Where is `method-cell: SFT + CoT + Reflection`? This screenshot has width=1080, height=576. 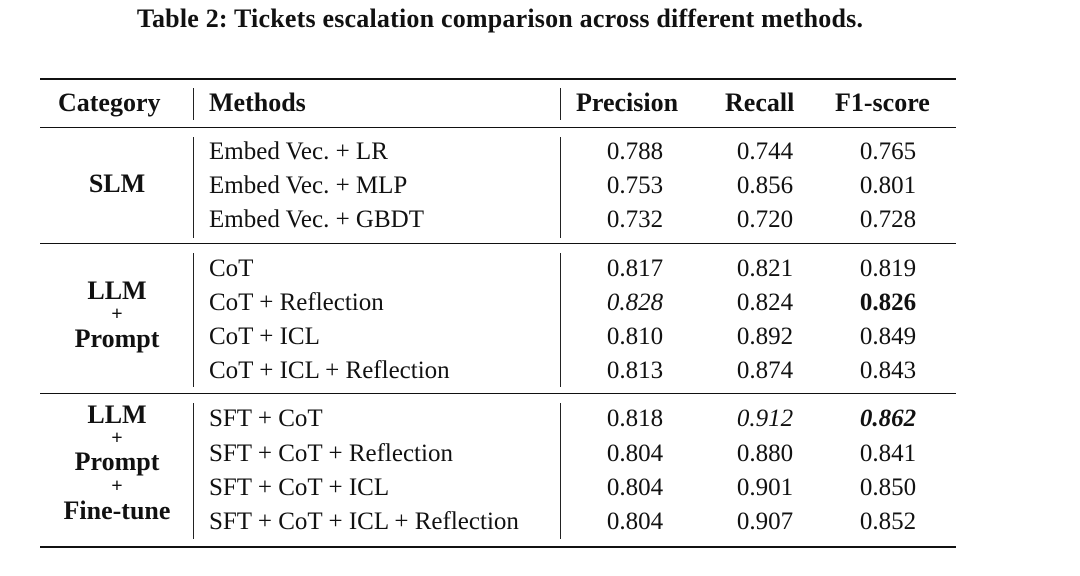 method-cell: SFT + CoT + Reflection is located at coordinates (331, 453).